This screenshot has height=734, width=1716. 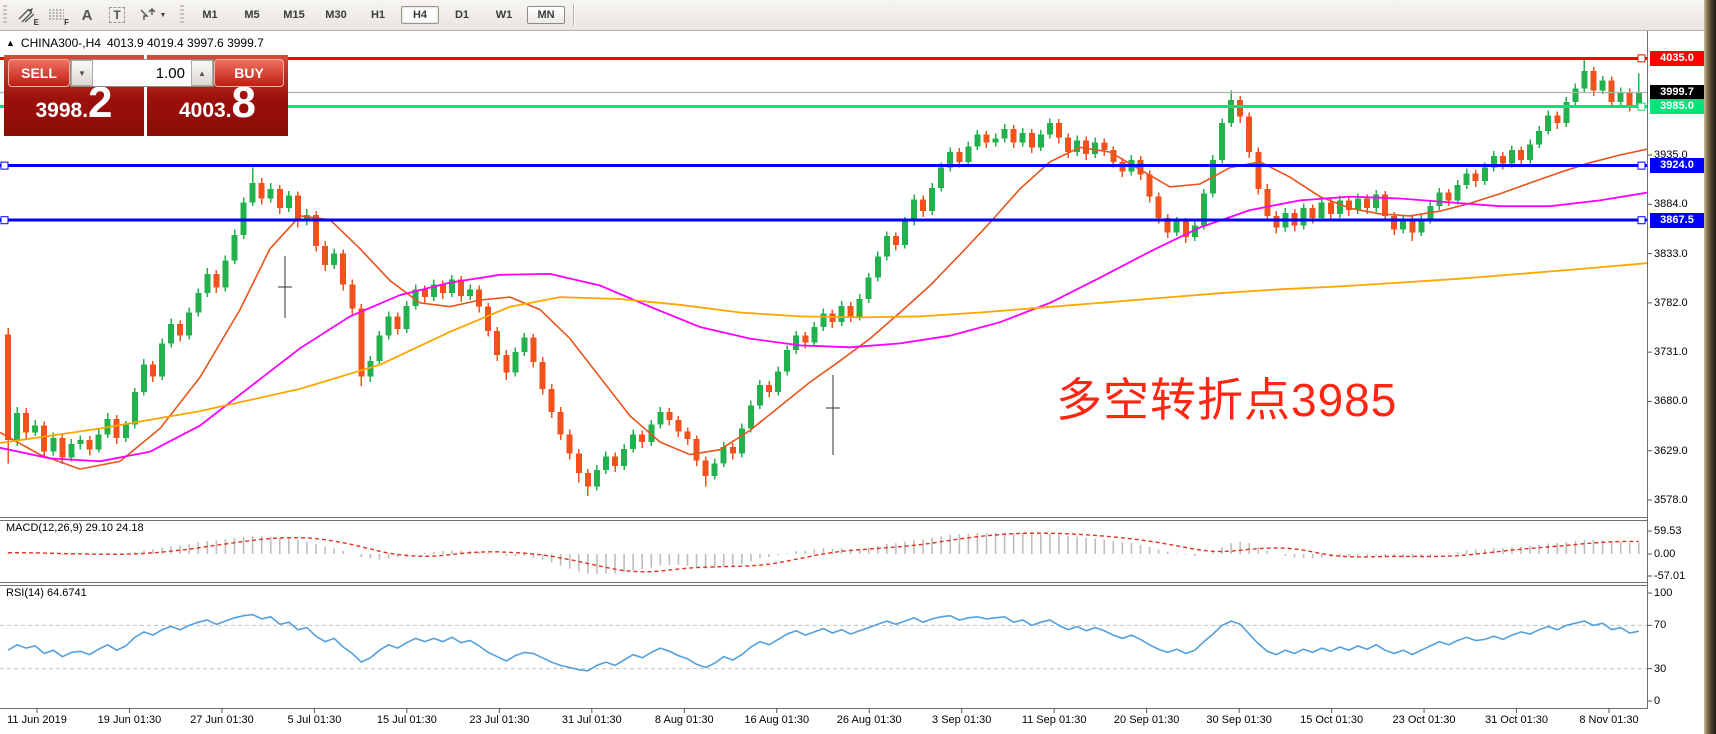 I want to click on price-tick-label: 3629.0, so click(x=1671, y=450).